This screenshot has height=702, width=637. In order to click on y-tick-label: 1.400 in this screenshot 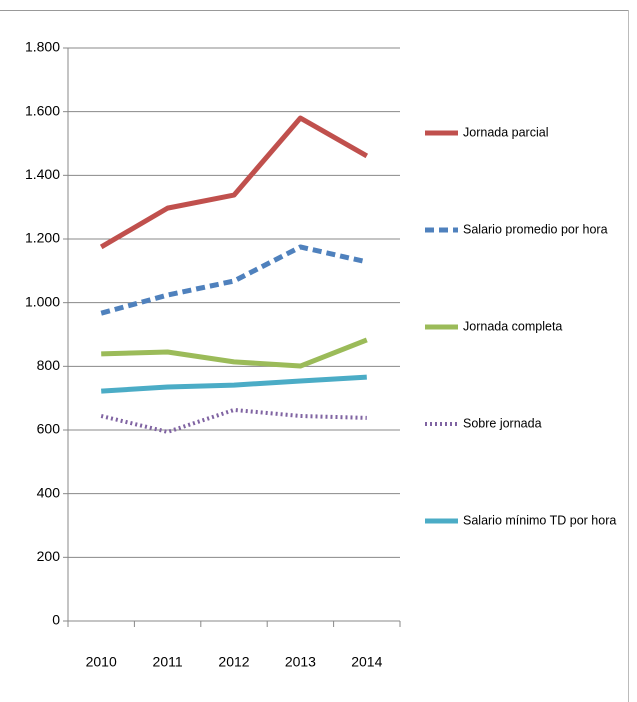, I will do `click(42, 174)`.